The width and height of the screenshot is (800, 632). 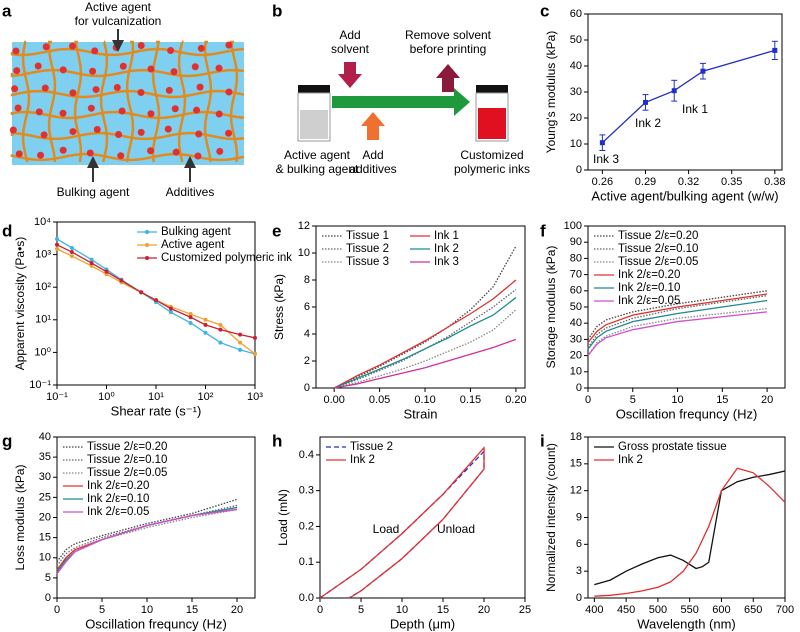 What do you see at coordinates (401, 102) in the screenshot?
I see `process-arrow` at bounding box center [401, 102].